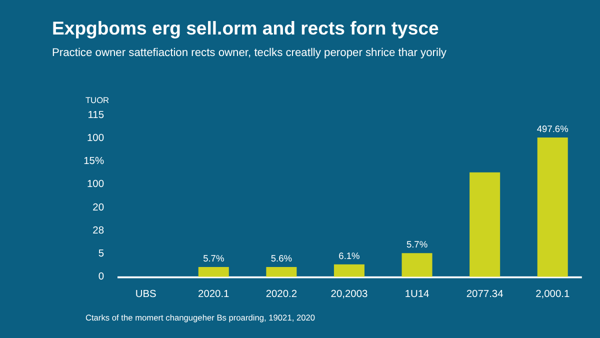  Describe the element at coordinates (96, 115) in the screenshot. I see `text: 115` at that location.